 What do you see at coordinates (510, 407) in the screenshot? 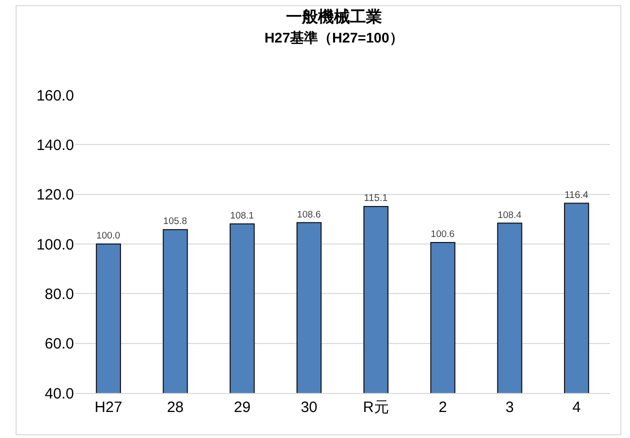
I see `x-tick-label: 3` at bounding box center [510, 407].